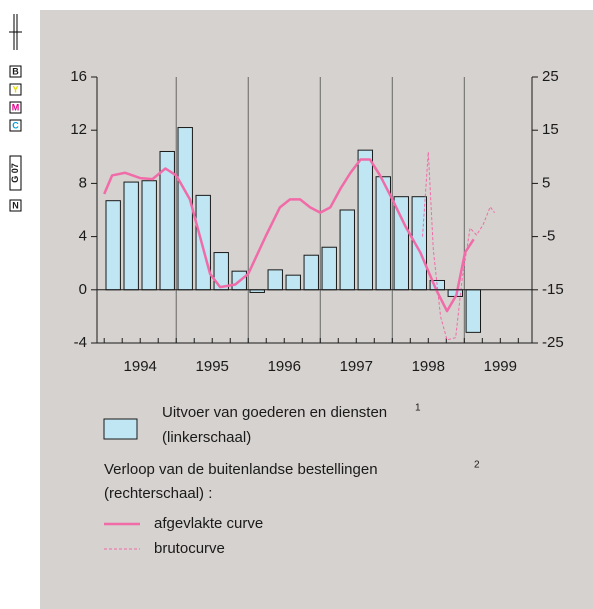 The height and width of the screenshot is (609, 593). I want to click on x-tick-label: 1996, so click(284, 366).